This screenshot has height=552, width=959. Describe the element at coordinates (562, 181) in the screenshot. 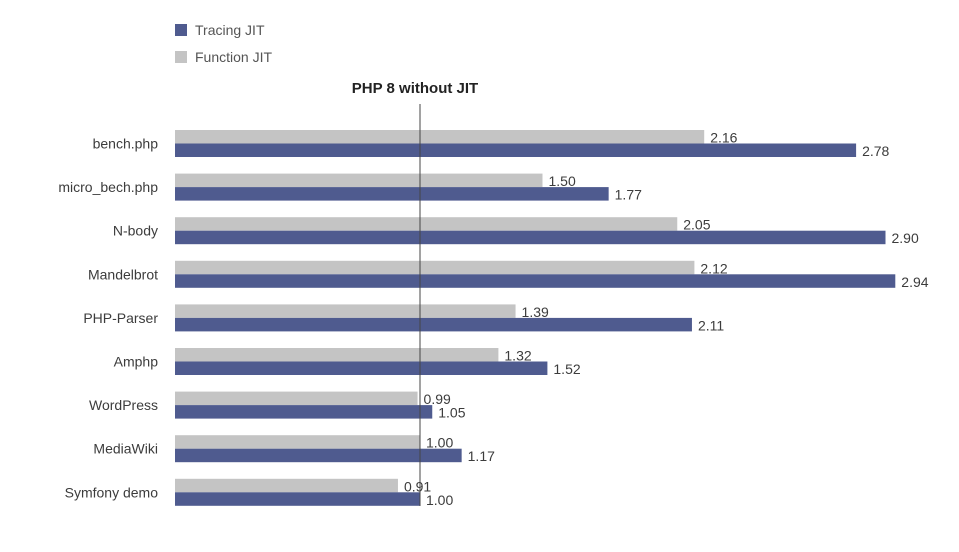

I see `data-label: 1.50` at that location.